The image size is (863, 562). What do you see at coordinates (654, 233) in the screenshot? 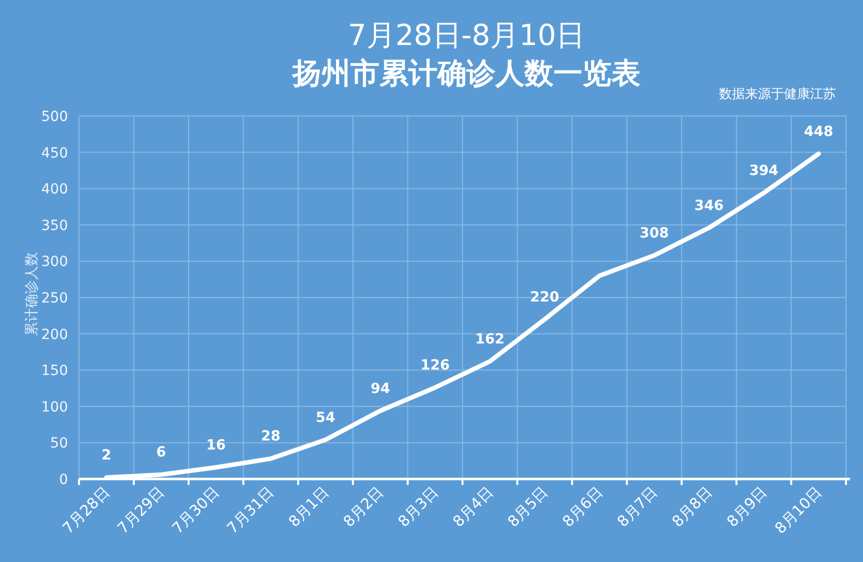
I see `data-label: 308` at bounding box center [654, 233].